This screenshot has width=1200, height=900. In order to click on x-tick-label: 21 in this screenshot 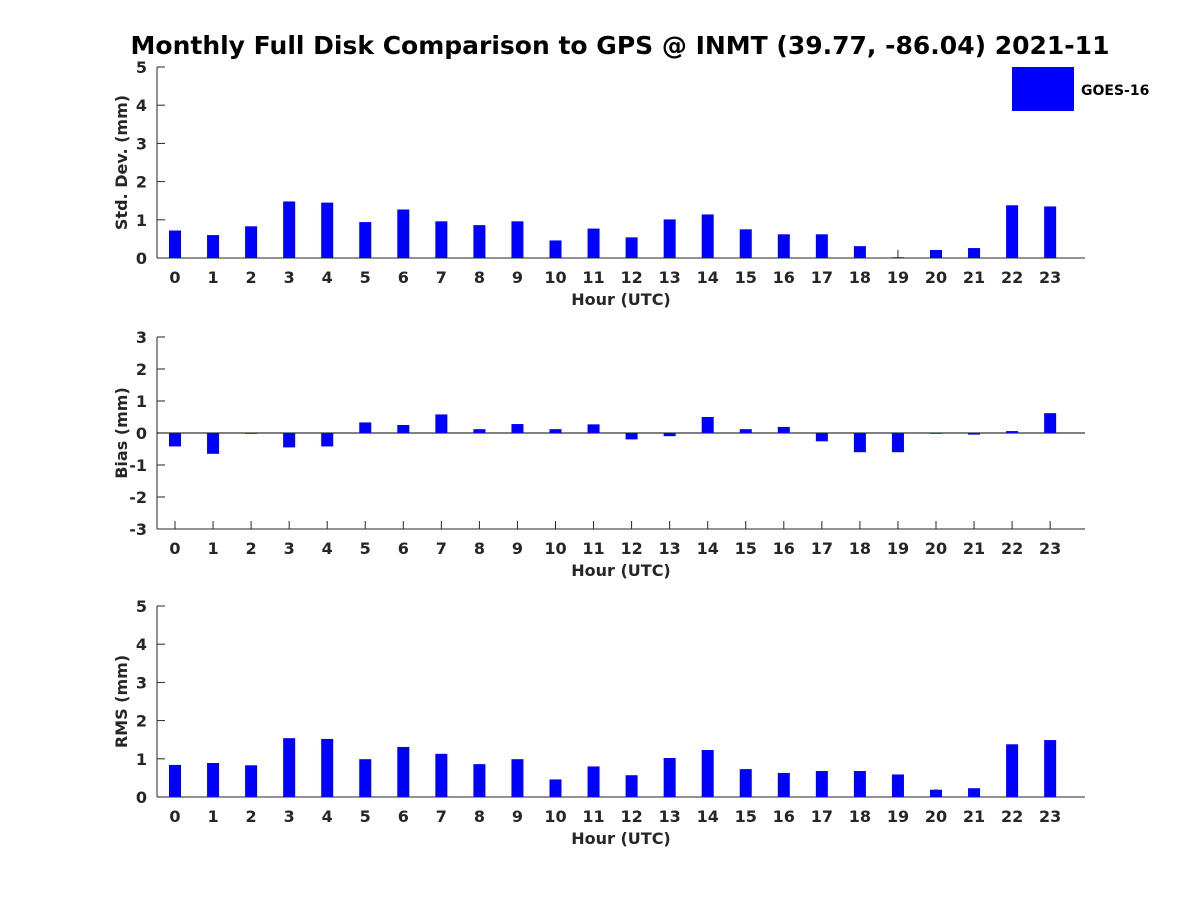, I will do `click(974, 548)`.